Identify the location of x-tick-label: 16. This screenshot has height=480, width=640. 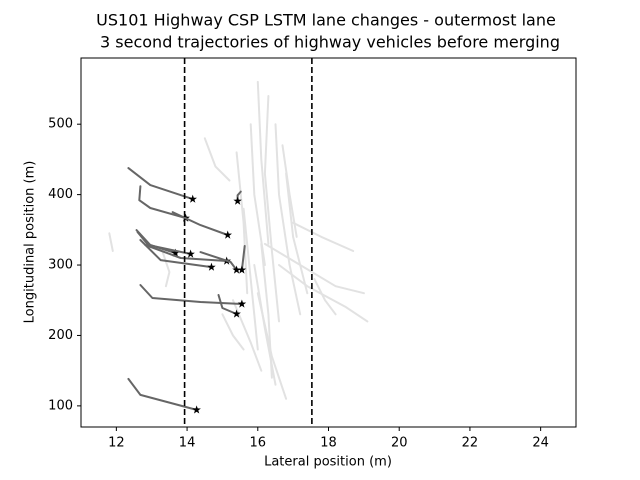
(258, 443).